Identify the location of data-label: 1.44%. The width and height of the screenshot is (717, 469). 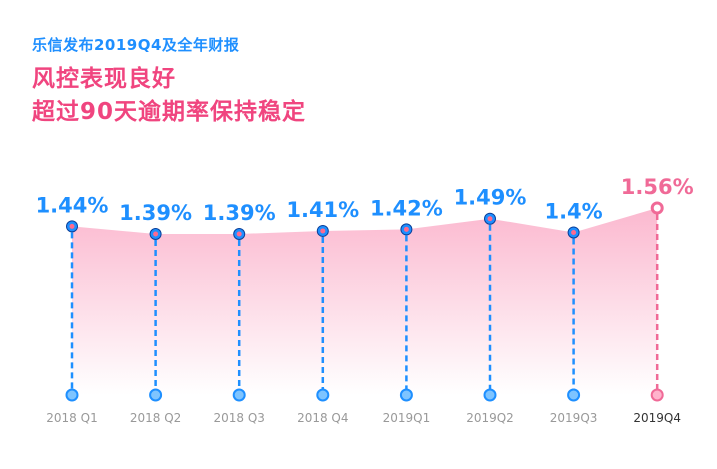
(72, 205).